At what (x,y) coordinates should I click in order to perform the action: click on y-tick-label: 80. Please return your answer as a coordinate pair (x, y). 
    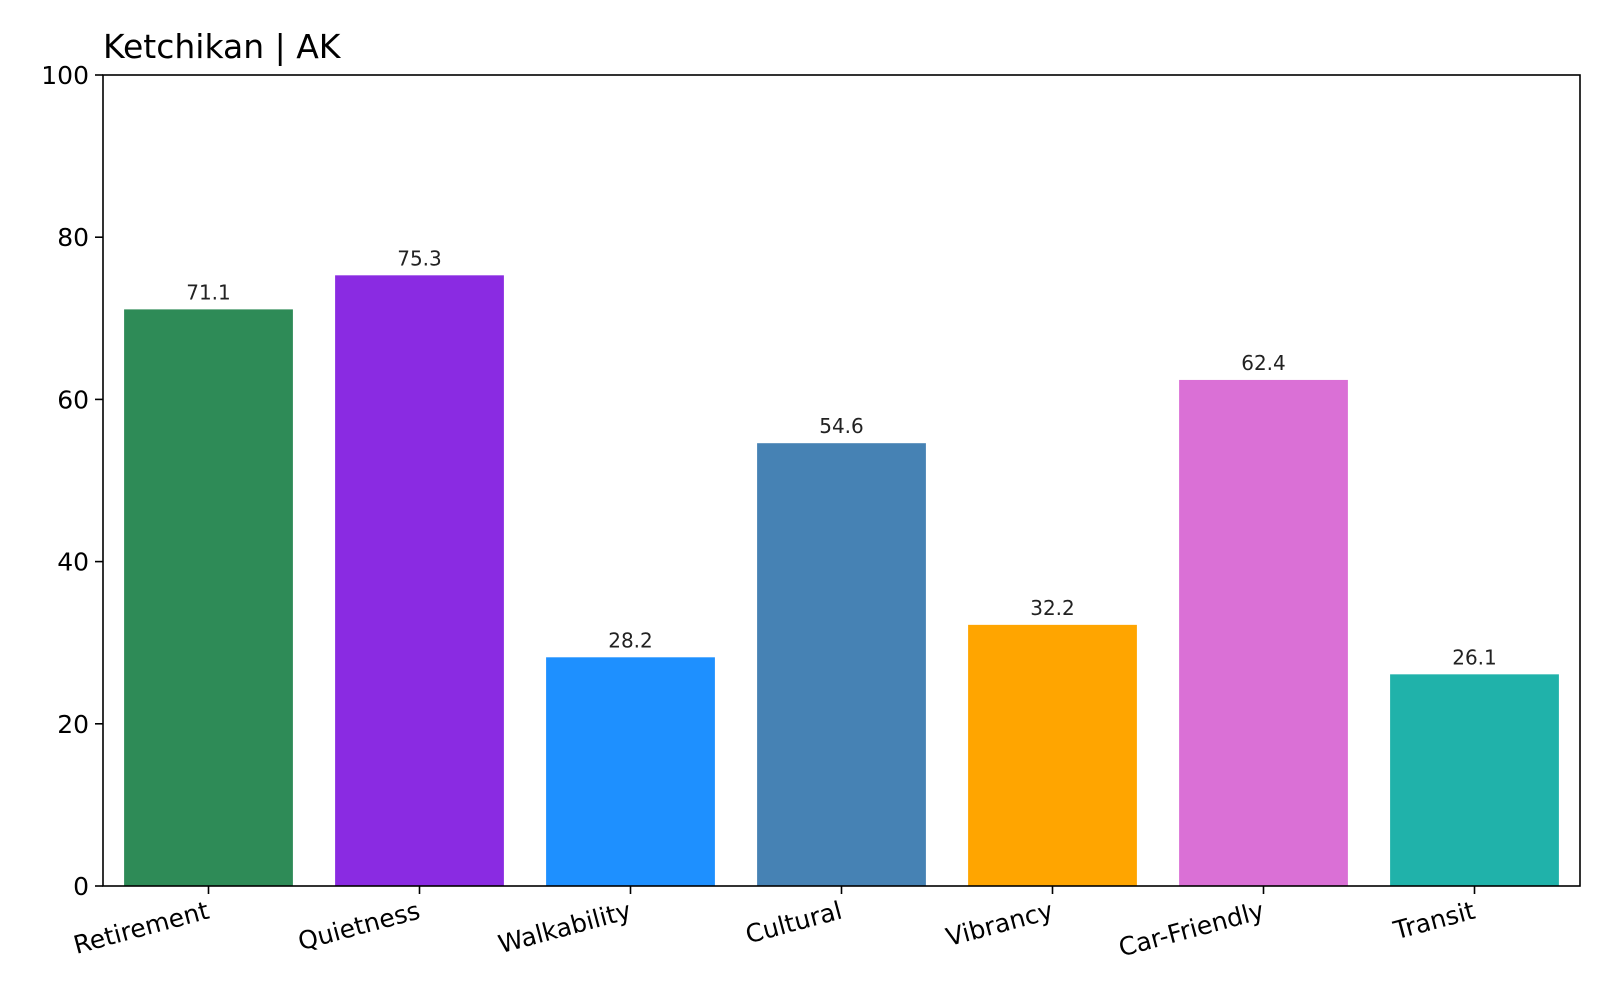
    Looking at the image, I should click on (73, 237).